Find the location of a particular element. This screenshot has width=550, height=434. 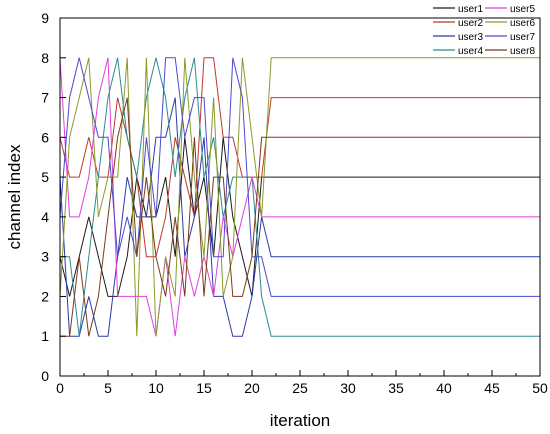

y-axis-title: channel index is located at coordinates (14, 196).